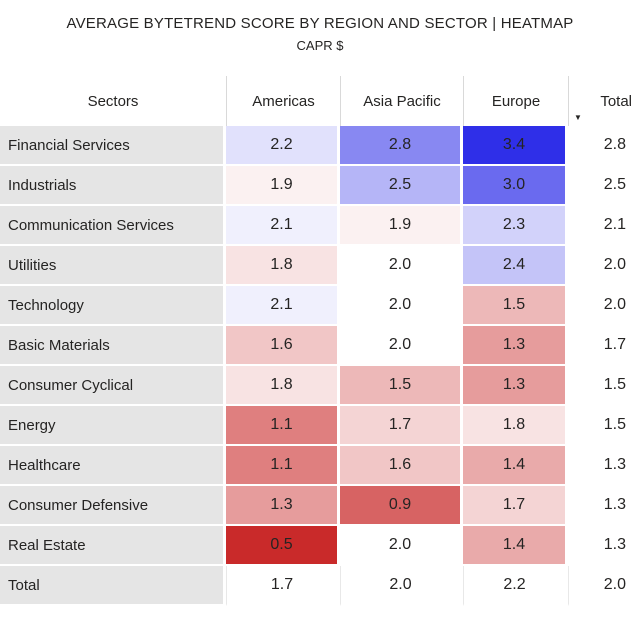 Image resolution: width=640 pixels, height=627 pixels. I want to click on sector-label: Consumer Cyclical, so click(113, 386).